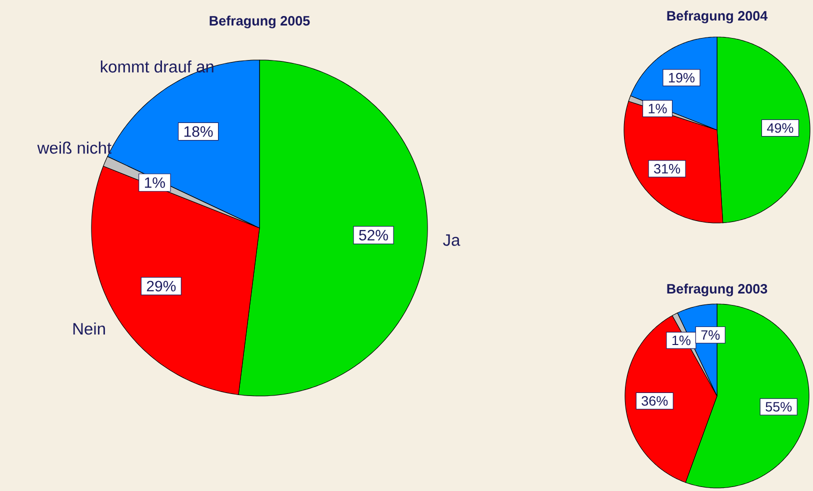 The image size is (813, 491). Describe the element at coordinates (779, 407) in the screenshot. I see `data-label: 55%` at that location.